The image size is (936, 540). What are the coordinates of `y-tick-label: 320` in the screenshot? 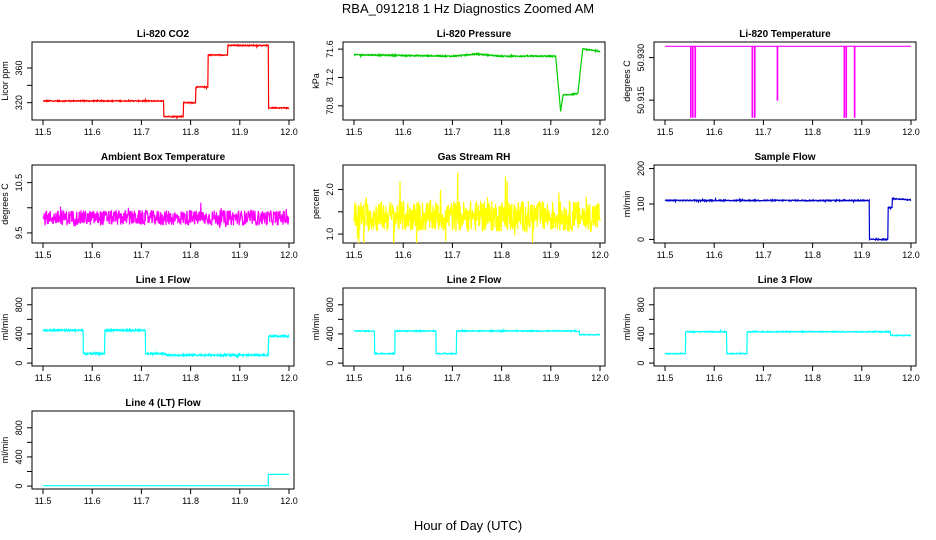 It's located at (19, 102).